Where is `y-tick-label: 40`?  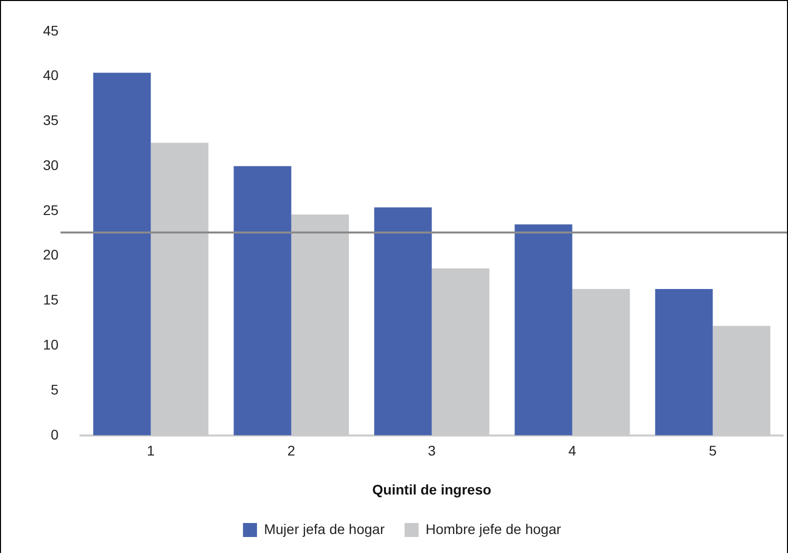
y-tick-label: 40 is located at coordinates (50, 75).